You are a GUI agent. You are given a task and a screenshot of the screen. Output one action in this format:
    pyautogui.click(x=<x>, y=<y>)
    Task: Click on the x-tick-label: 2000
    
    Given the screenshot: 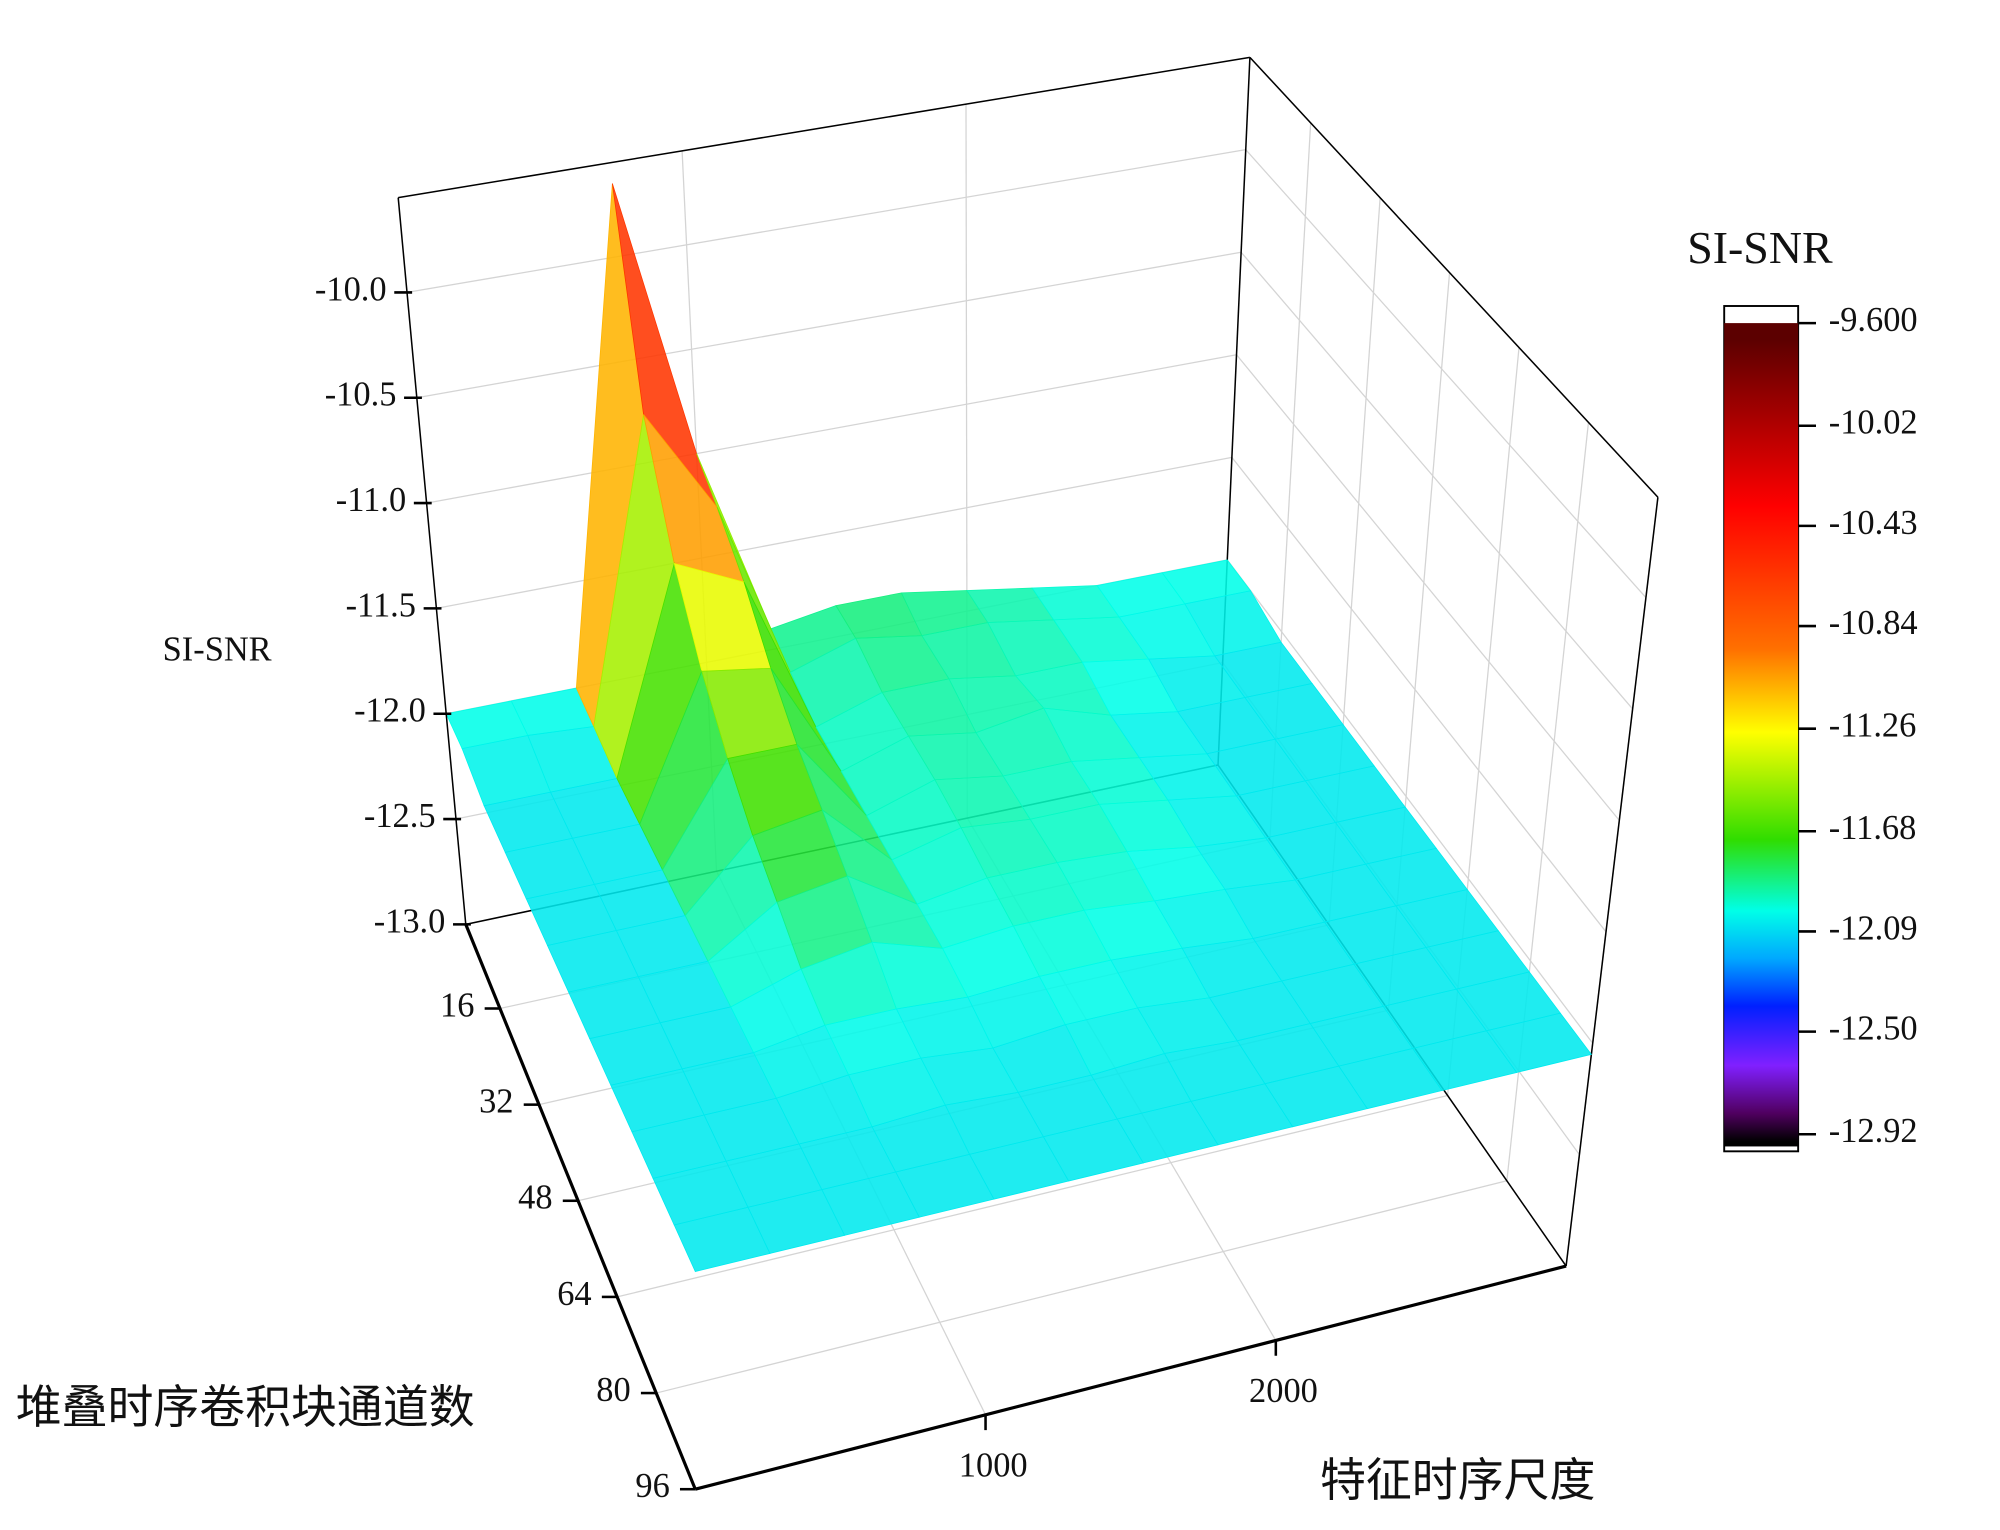 What is the action you would take?
    pyautogui.click(x=1283, y=1391)
    